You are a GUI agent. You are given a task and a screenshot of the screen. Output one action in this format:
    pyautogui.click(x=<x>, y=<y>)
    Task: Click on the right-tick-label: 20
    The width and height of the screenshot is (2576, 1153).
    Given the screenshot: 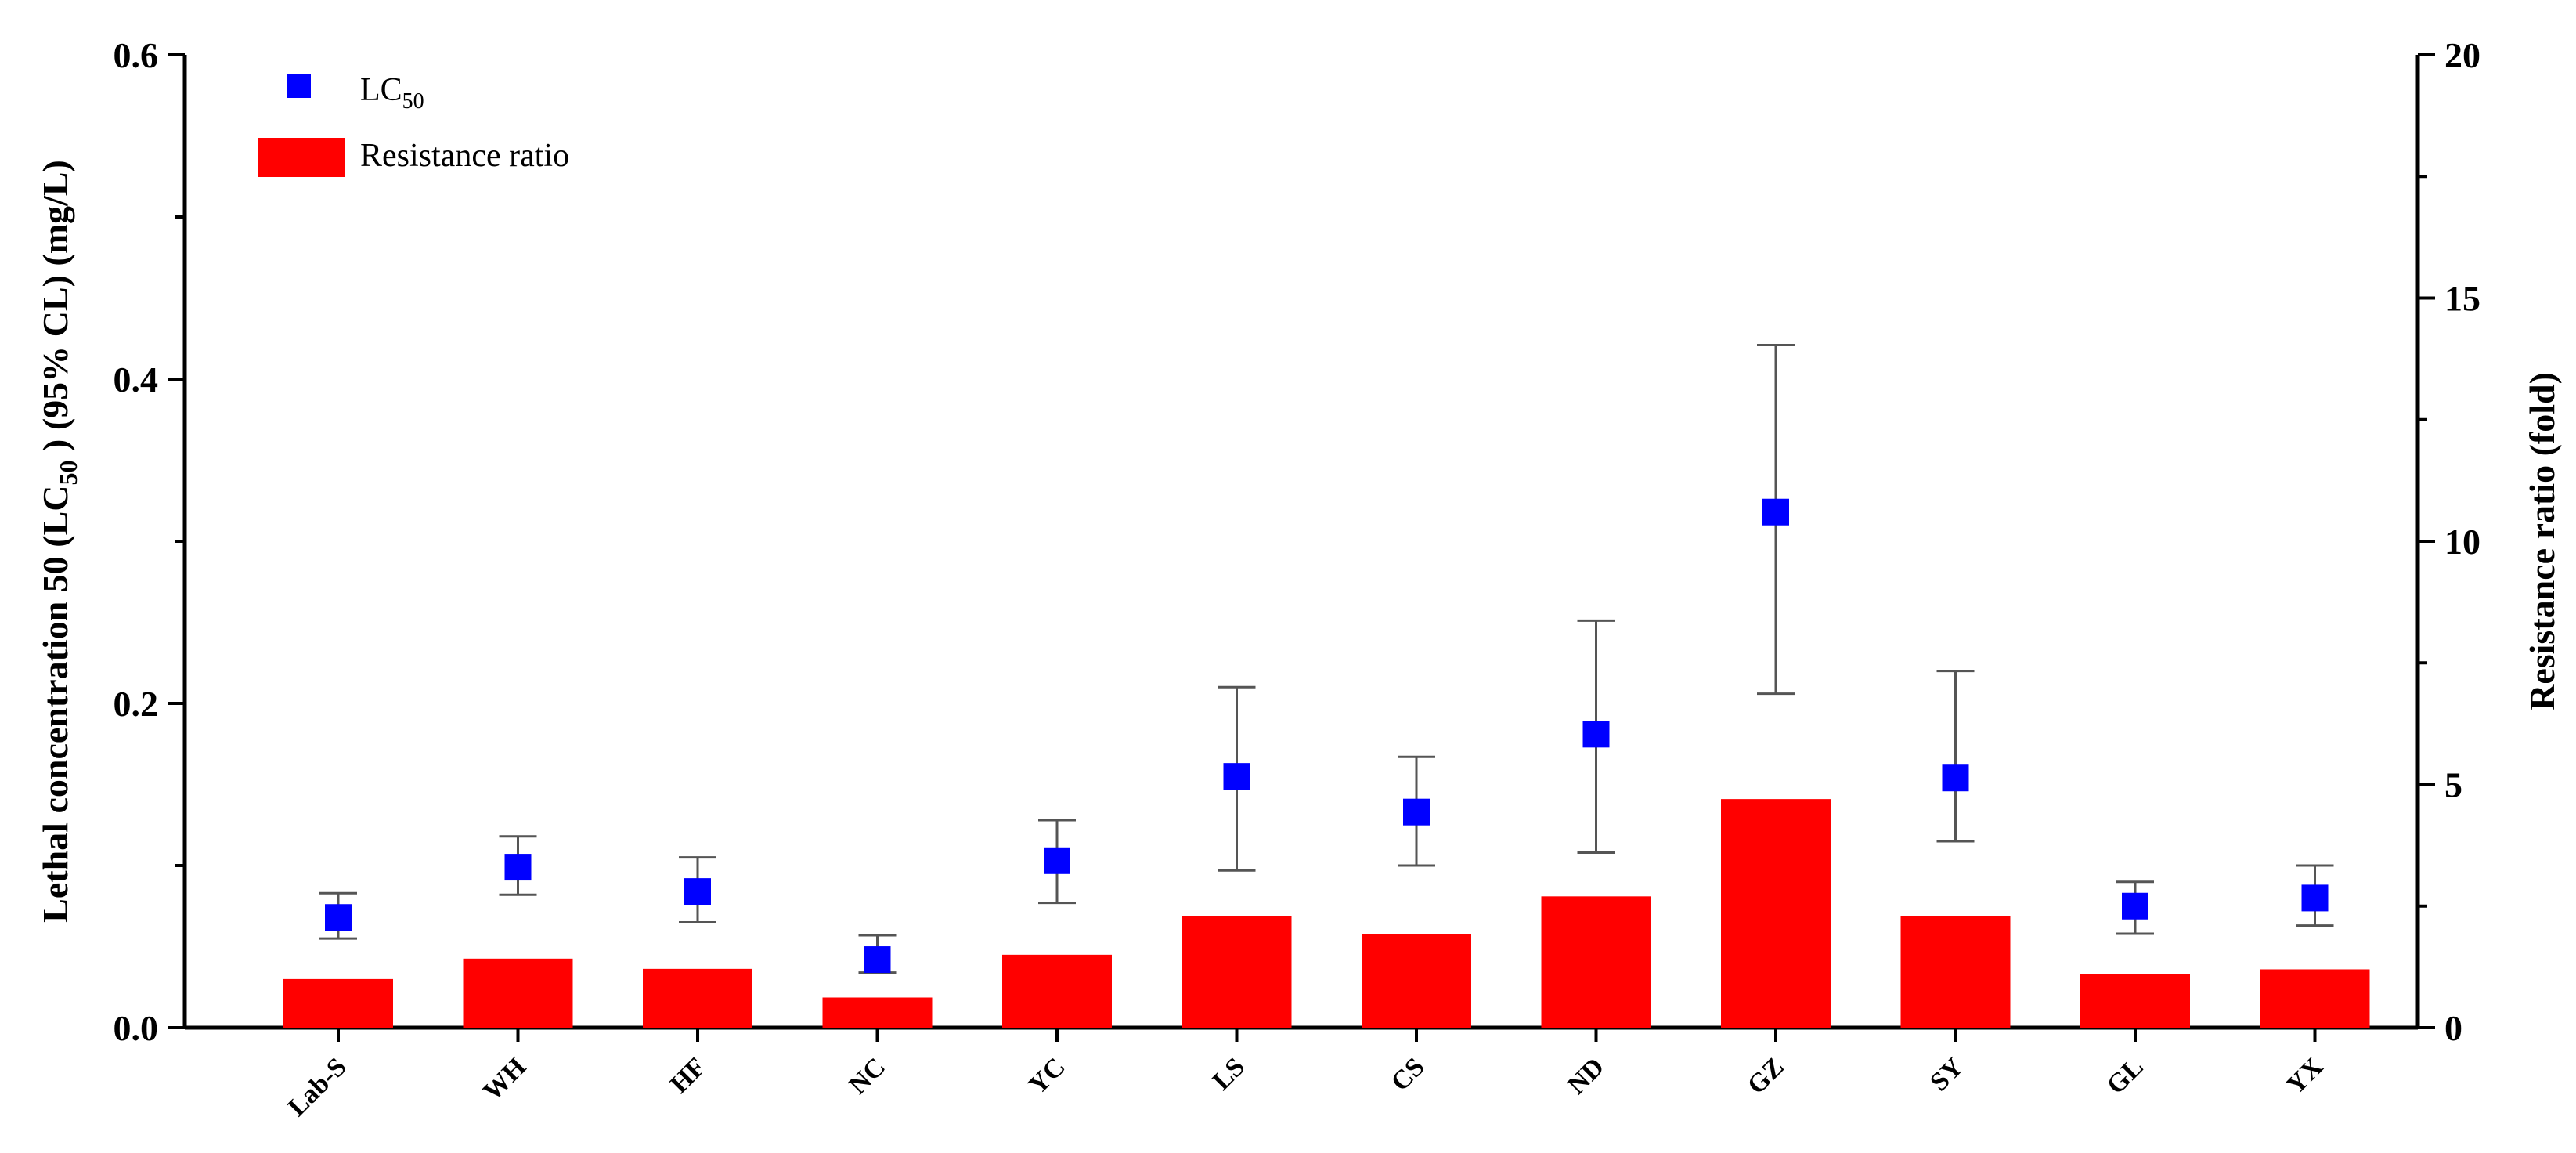 What is the action you would take?
    pyautogui.click(x=2462, y=55)
    